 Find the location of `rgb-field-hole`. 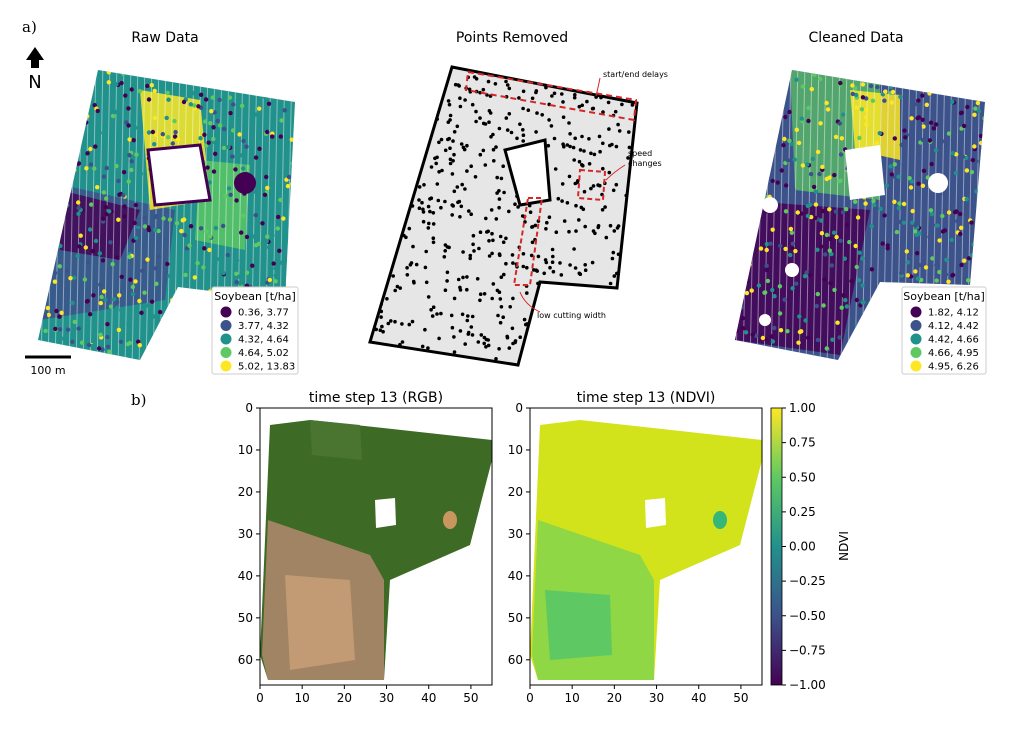

rgb-field-hole is located at coordinates (385, 513).